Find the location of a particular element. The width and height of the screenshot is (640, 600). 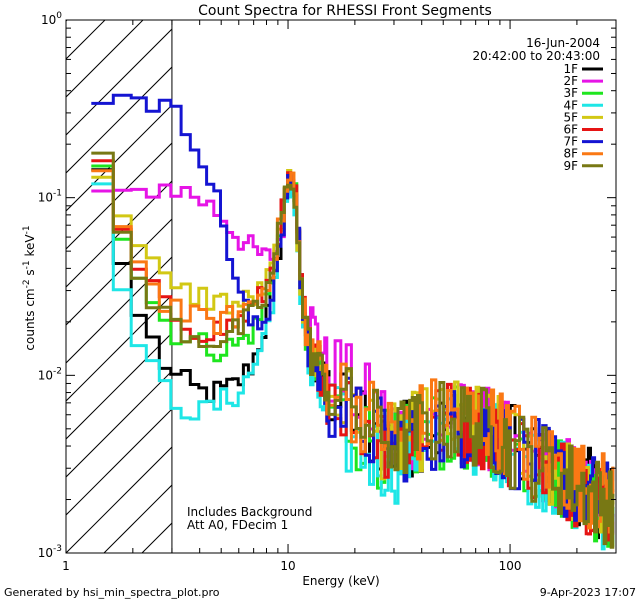

legend-label: 7F is located at coordinates (570, 142).